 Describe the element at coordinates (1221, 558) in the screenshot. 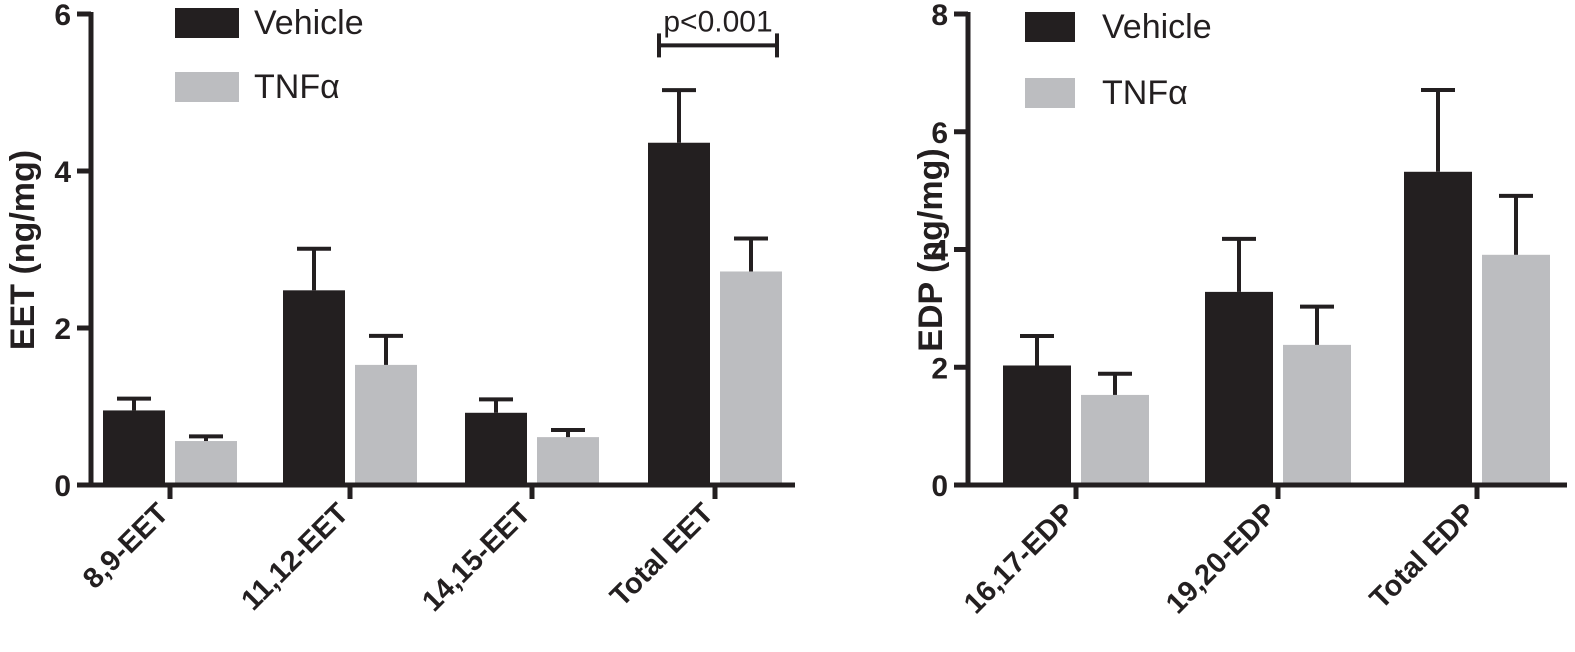

I see `x-tick-label-2: 19,20-EDP` at that location.